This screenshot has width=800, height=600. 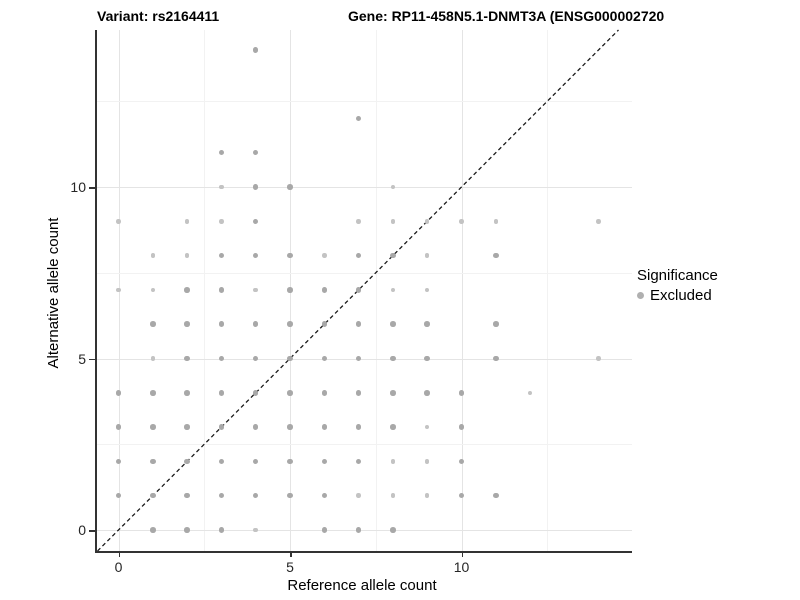 I want to click on legend-item-excluded: Excluded, so click(x=677, y=295).